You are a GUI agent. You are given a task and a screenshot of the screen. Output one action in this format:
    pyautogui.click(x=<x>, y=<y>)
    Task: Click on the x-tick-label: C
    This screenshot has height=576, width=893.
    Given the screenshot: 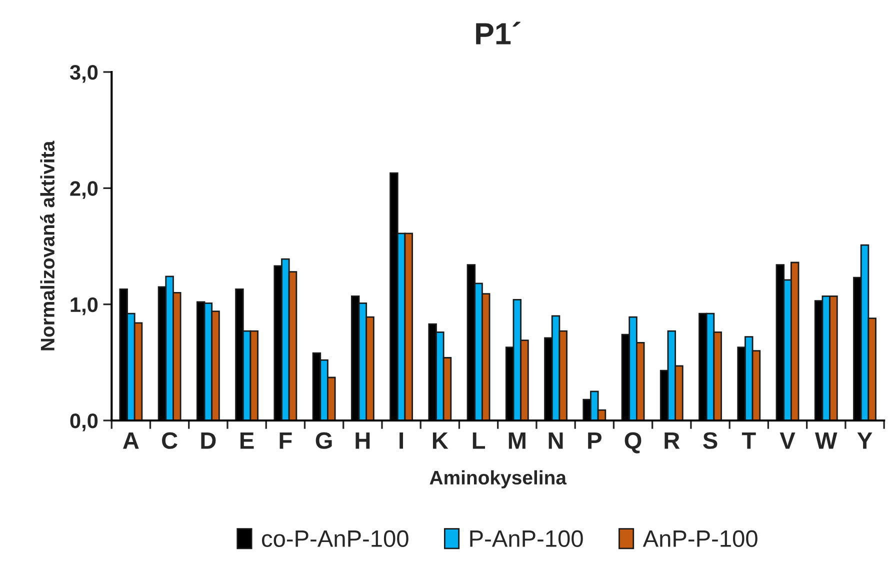 What is the action you would take?
    pyautogui.click(x=170, y=440)
    